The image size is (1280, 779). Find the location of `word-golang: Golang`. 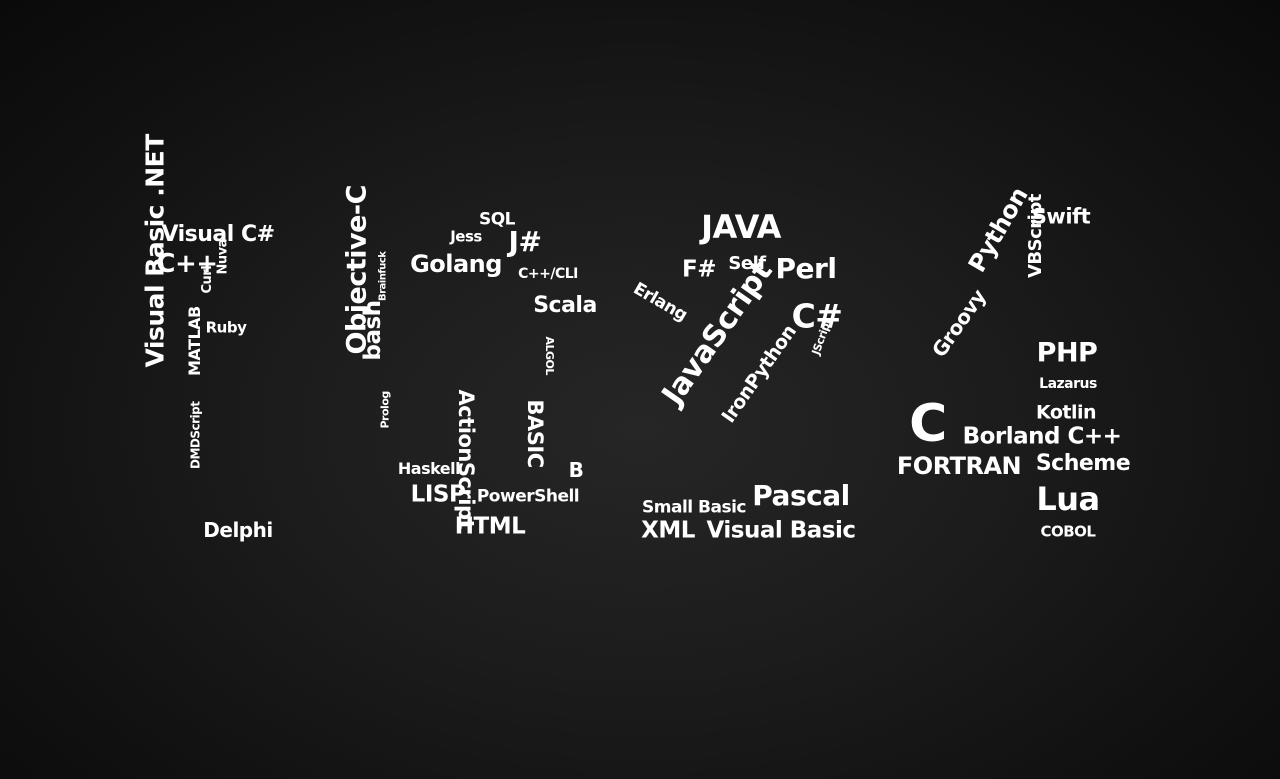

word-golang: Golang is located at coordinates (456, 264).